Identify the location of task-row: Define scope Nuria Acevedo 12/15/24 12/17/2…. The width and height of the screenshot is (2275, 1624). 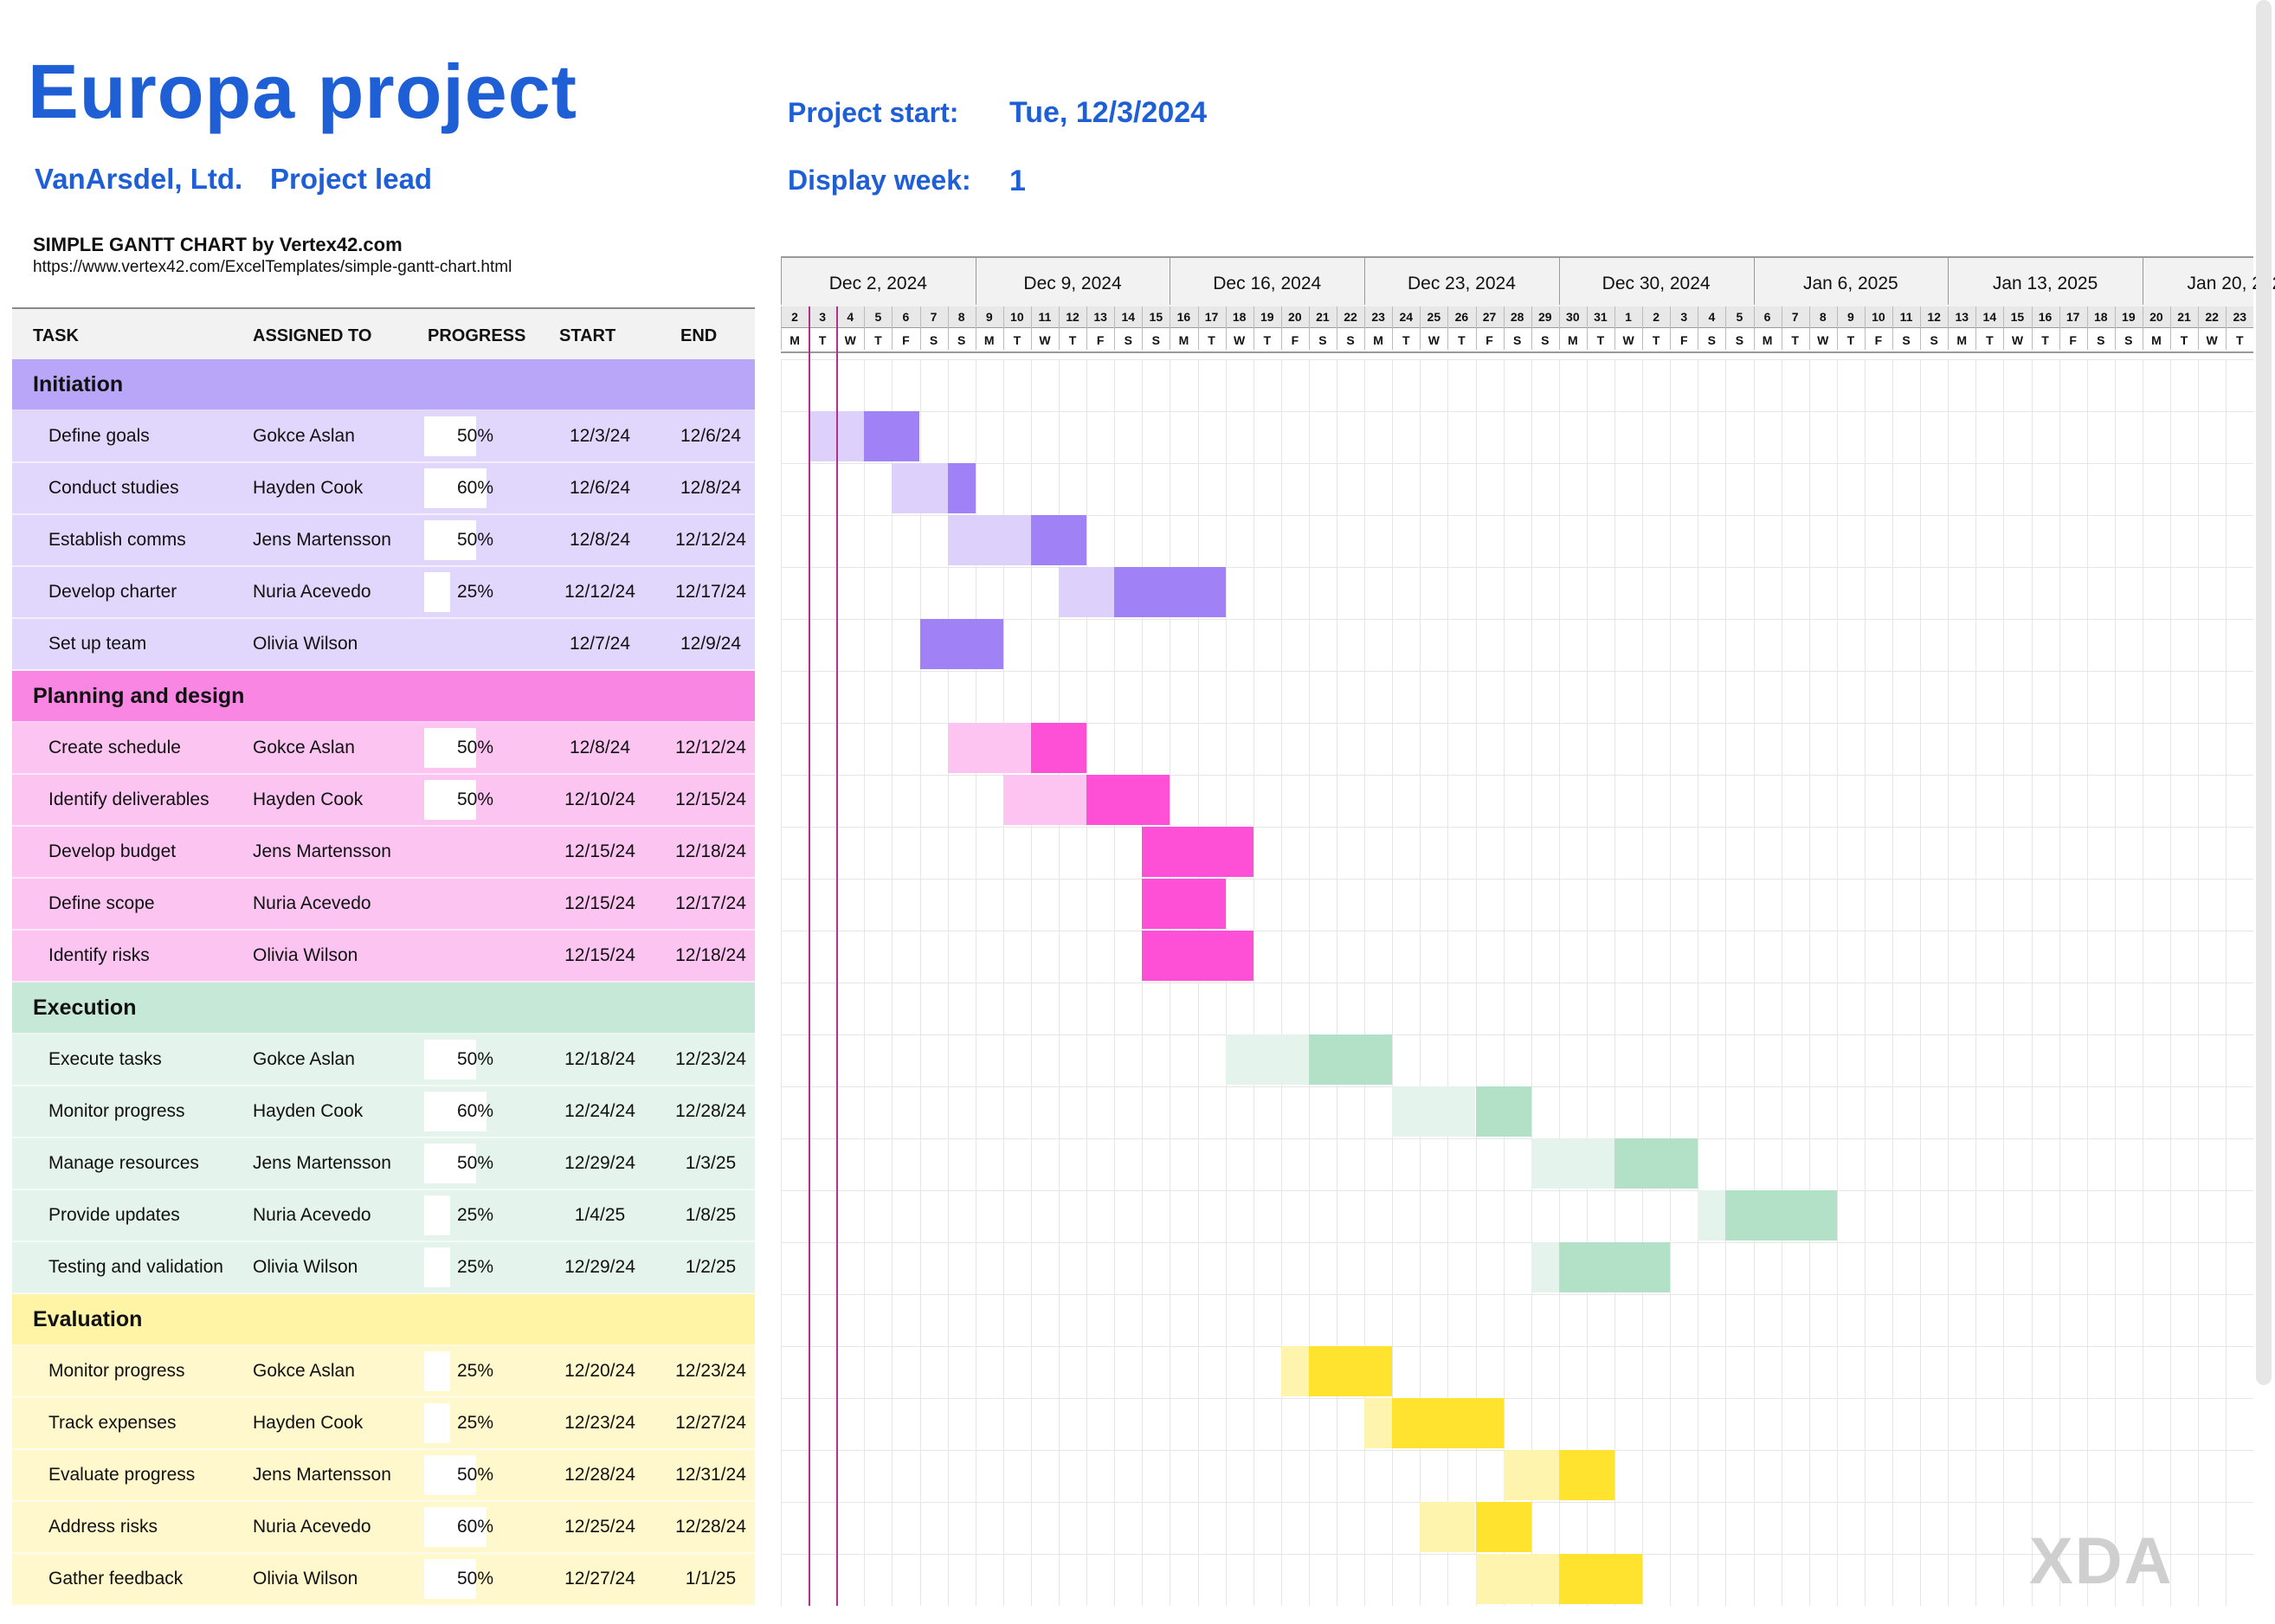
(383, 905).